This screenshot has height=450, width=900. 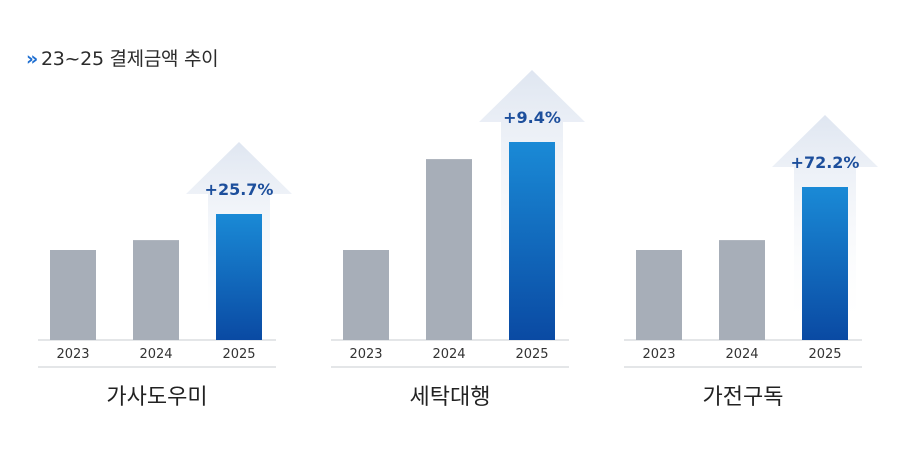 I want to click on growth-label: +72.2%, so click(x=825, y=162).